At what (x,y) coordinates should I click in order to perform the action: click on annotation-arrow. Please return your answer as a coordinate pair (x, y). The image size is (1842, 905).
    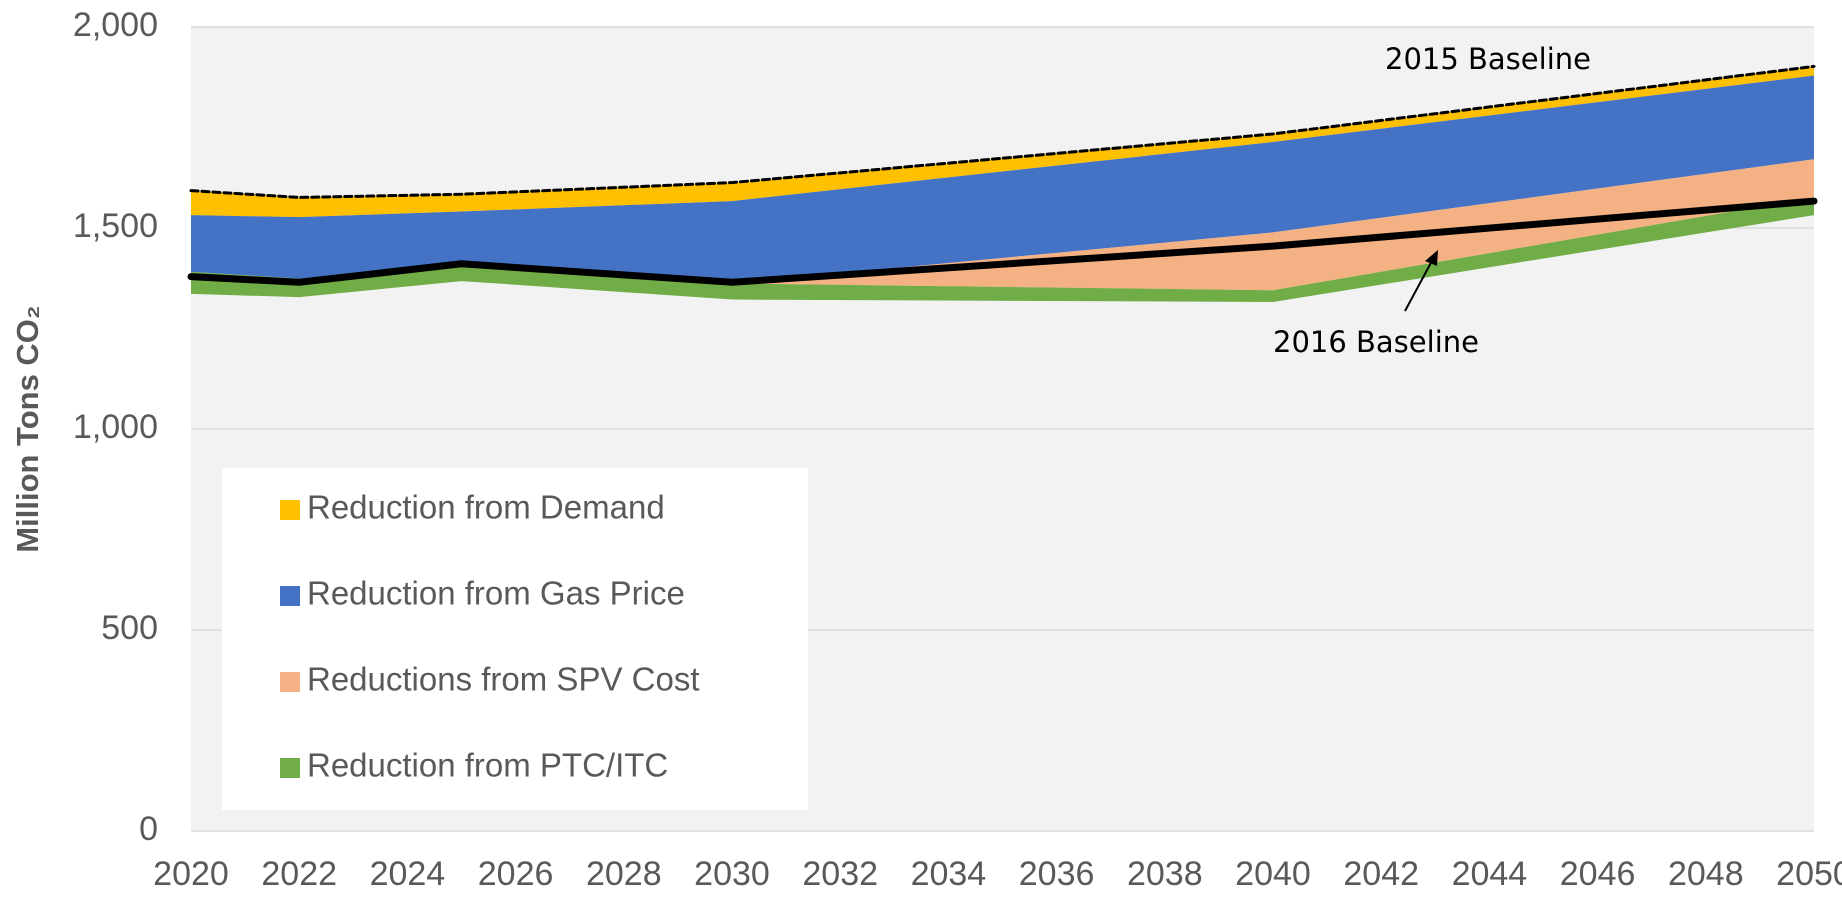
    Looking at the image, I should click on (1419, 285).